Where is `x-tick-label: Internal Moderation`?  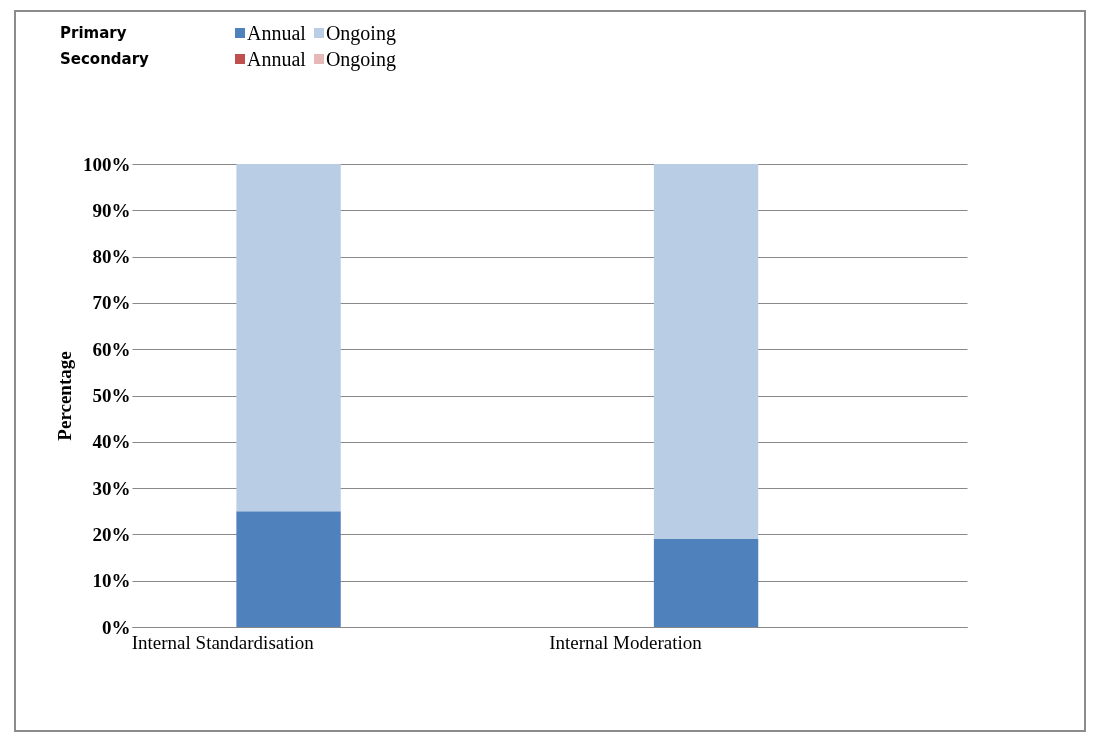 x-tick-label: Internal Moderation is located at coordinates (626, 642).